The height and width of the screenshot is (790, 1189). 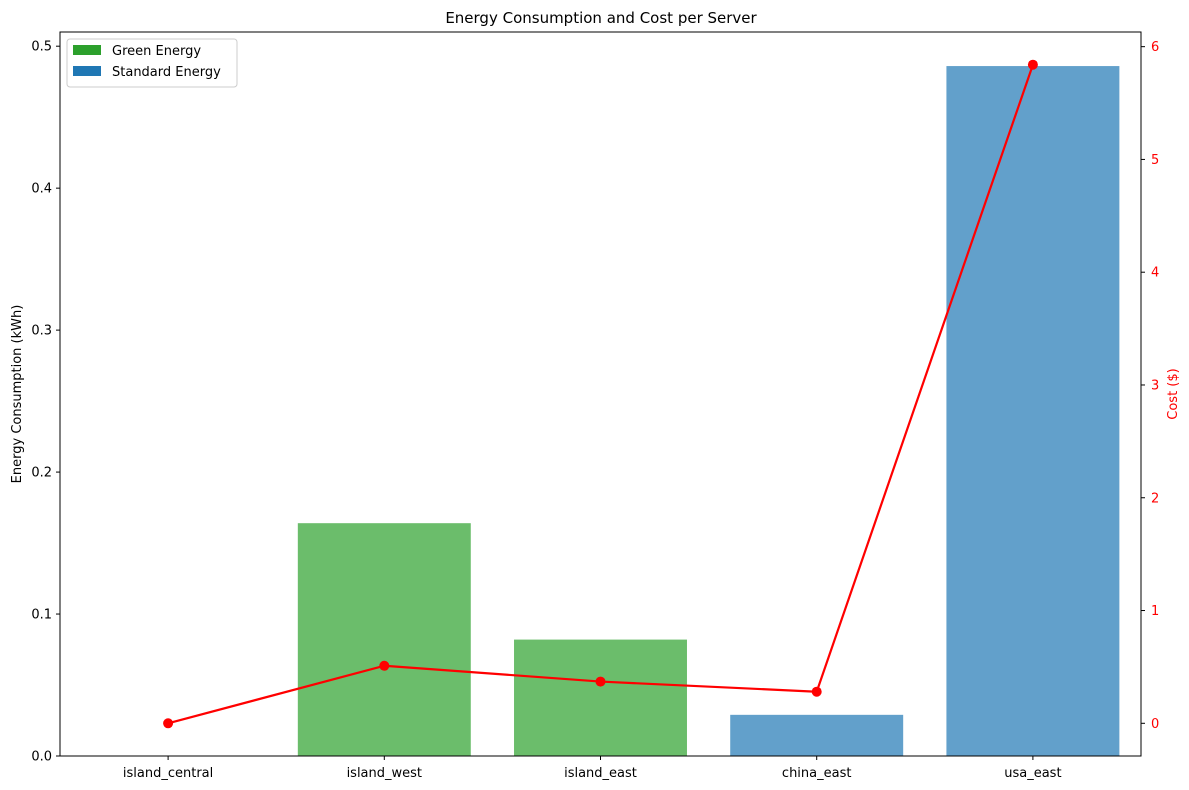 What do you see at coordinates (41, 189) in the screenshot?
I see `left-tick-label: 0.4` at bounding box center [41, 189].